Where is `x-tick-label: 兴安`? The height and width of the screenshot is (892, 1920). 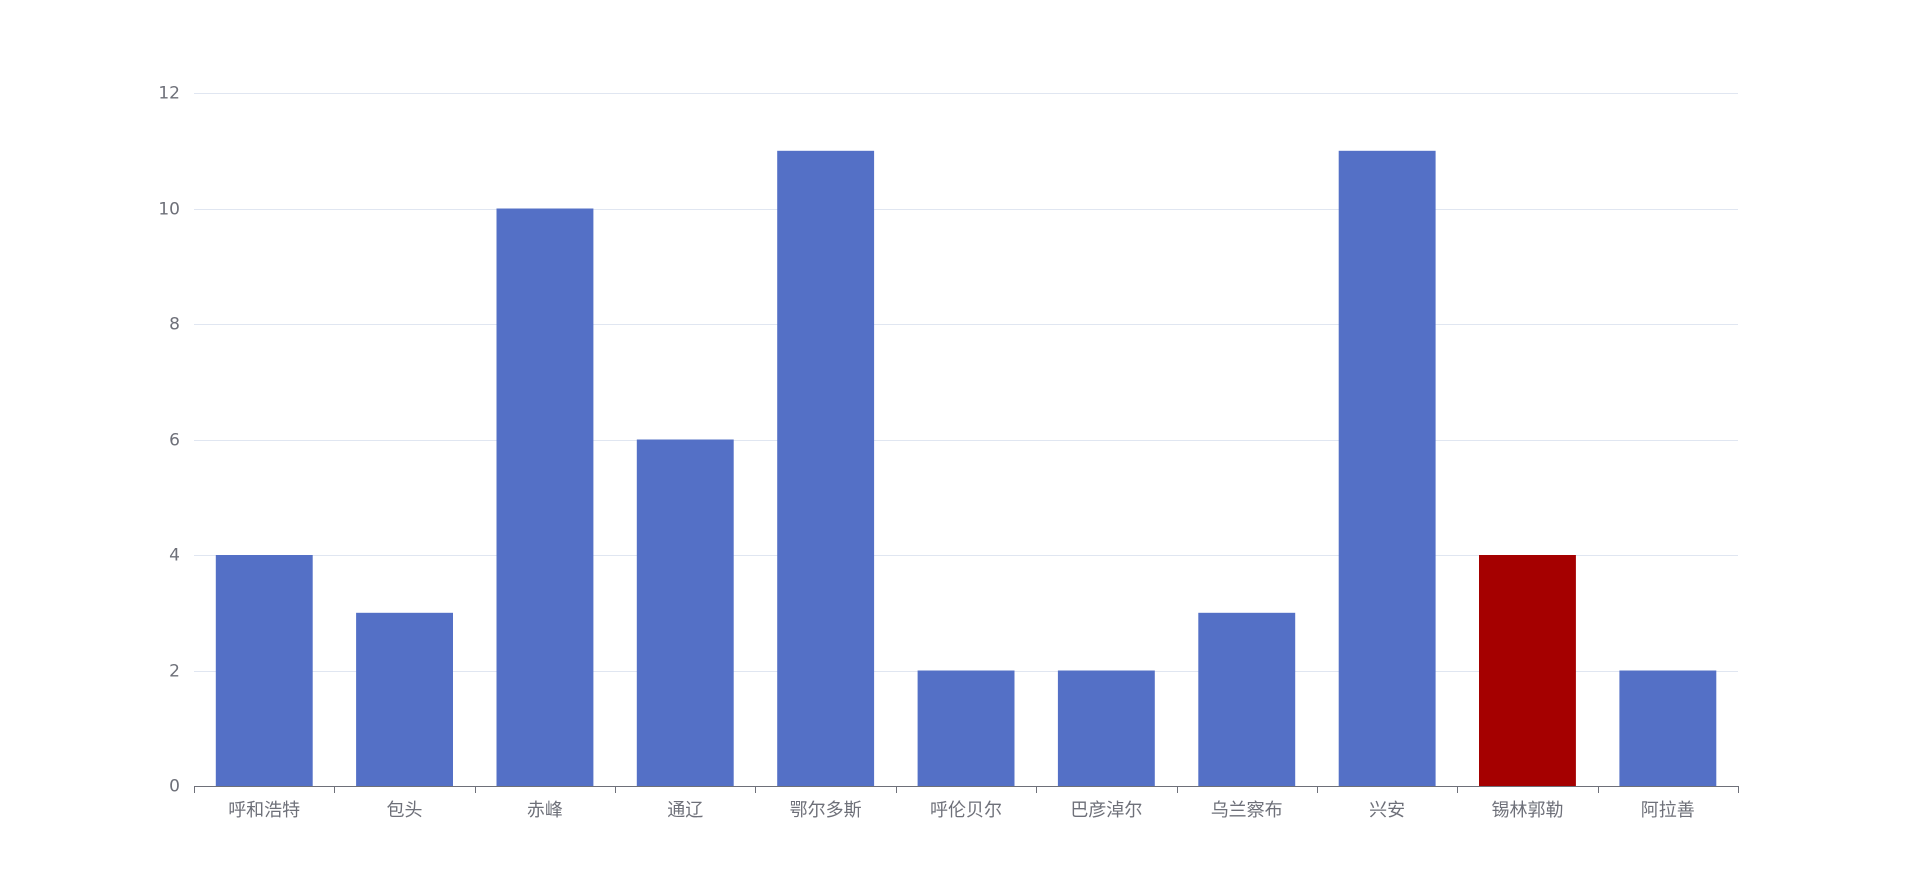 x-tick-label: 兴安 is located at coordinates (1387, 810).